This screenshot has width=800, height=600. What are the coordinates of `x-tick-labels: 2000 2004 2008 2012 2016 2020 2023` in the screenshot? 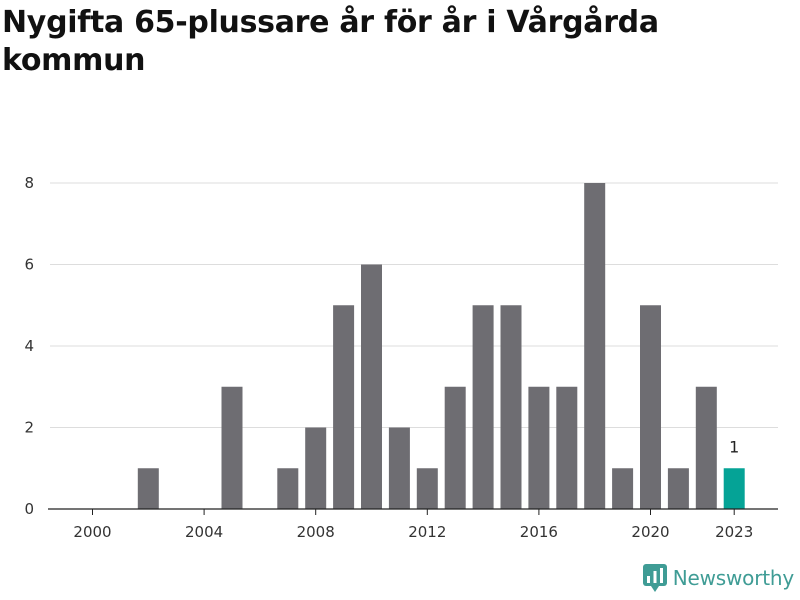 It's located at (413, 532).